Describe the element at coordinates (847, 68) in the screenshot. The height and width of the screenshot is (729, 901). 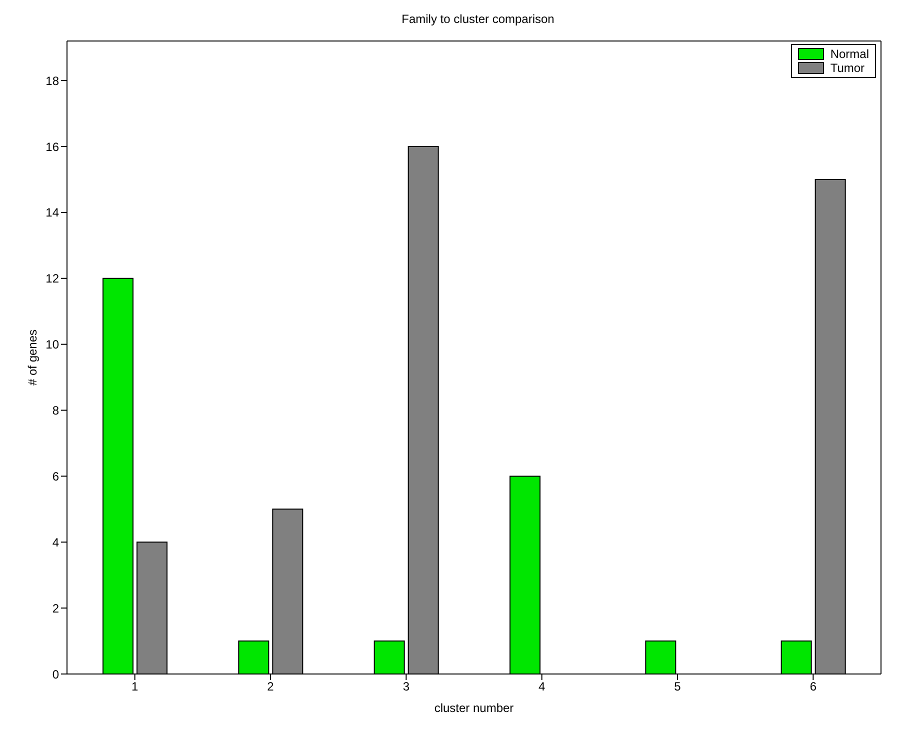
I see `legend-label: Tumor` at that location.